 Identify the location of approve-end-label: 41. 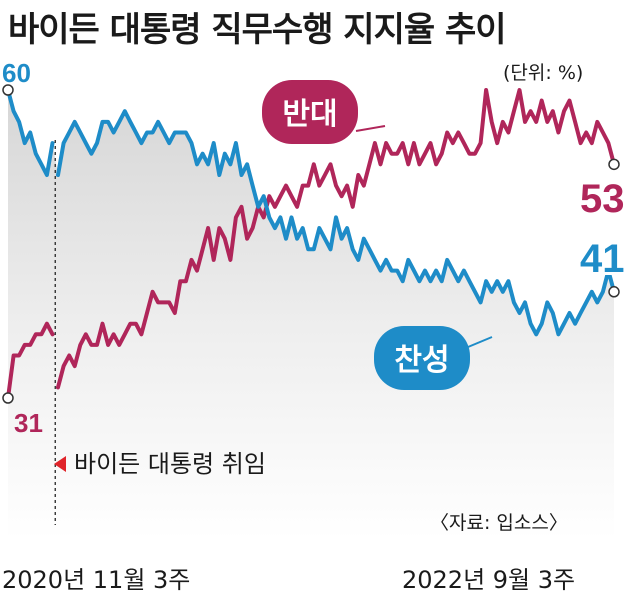
(602, 259).